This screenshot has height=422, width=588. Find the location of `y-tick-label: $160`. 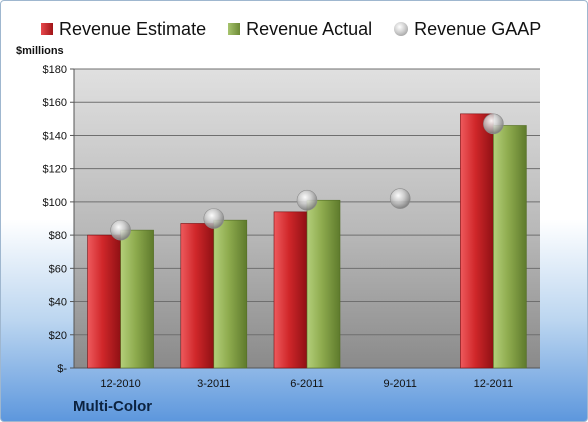

y-tick-label: $160 is located at coordinates (55, 103).